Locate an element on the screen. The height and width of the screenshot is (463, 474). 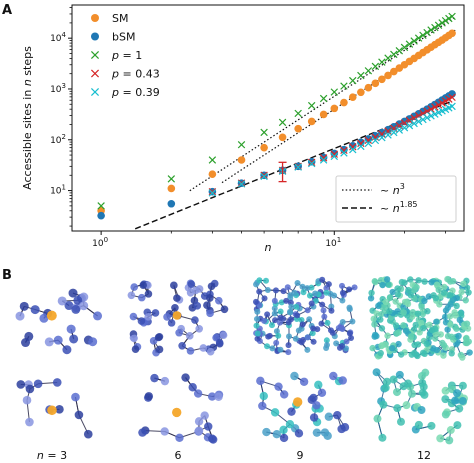
x-tick-label: 10¹ is located at coordinates (333, 242).